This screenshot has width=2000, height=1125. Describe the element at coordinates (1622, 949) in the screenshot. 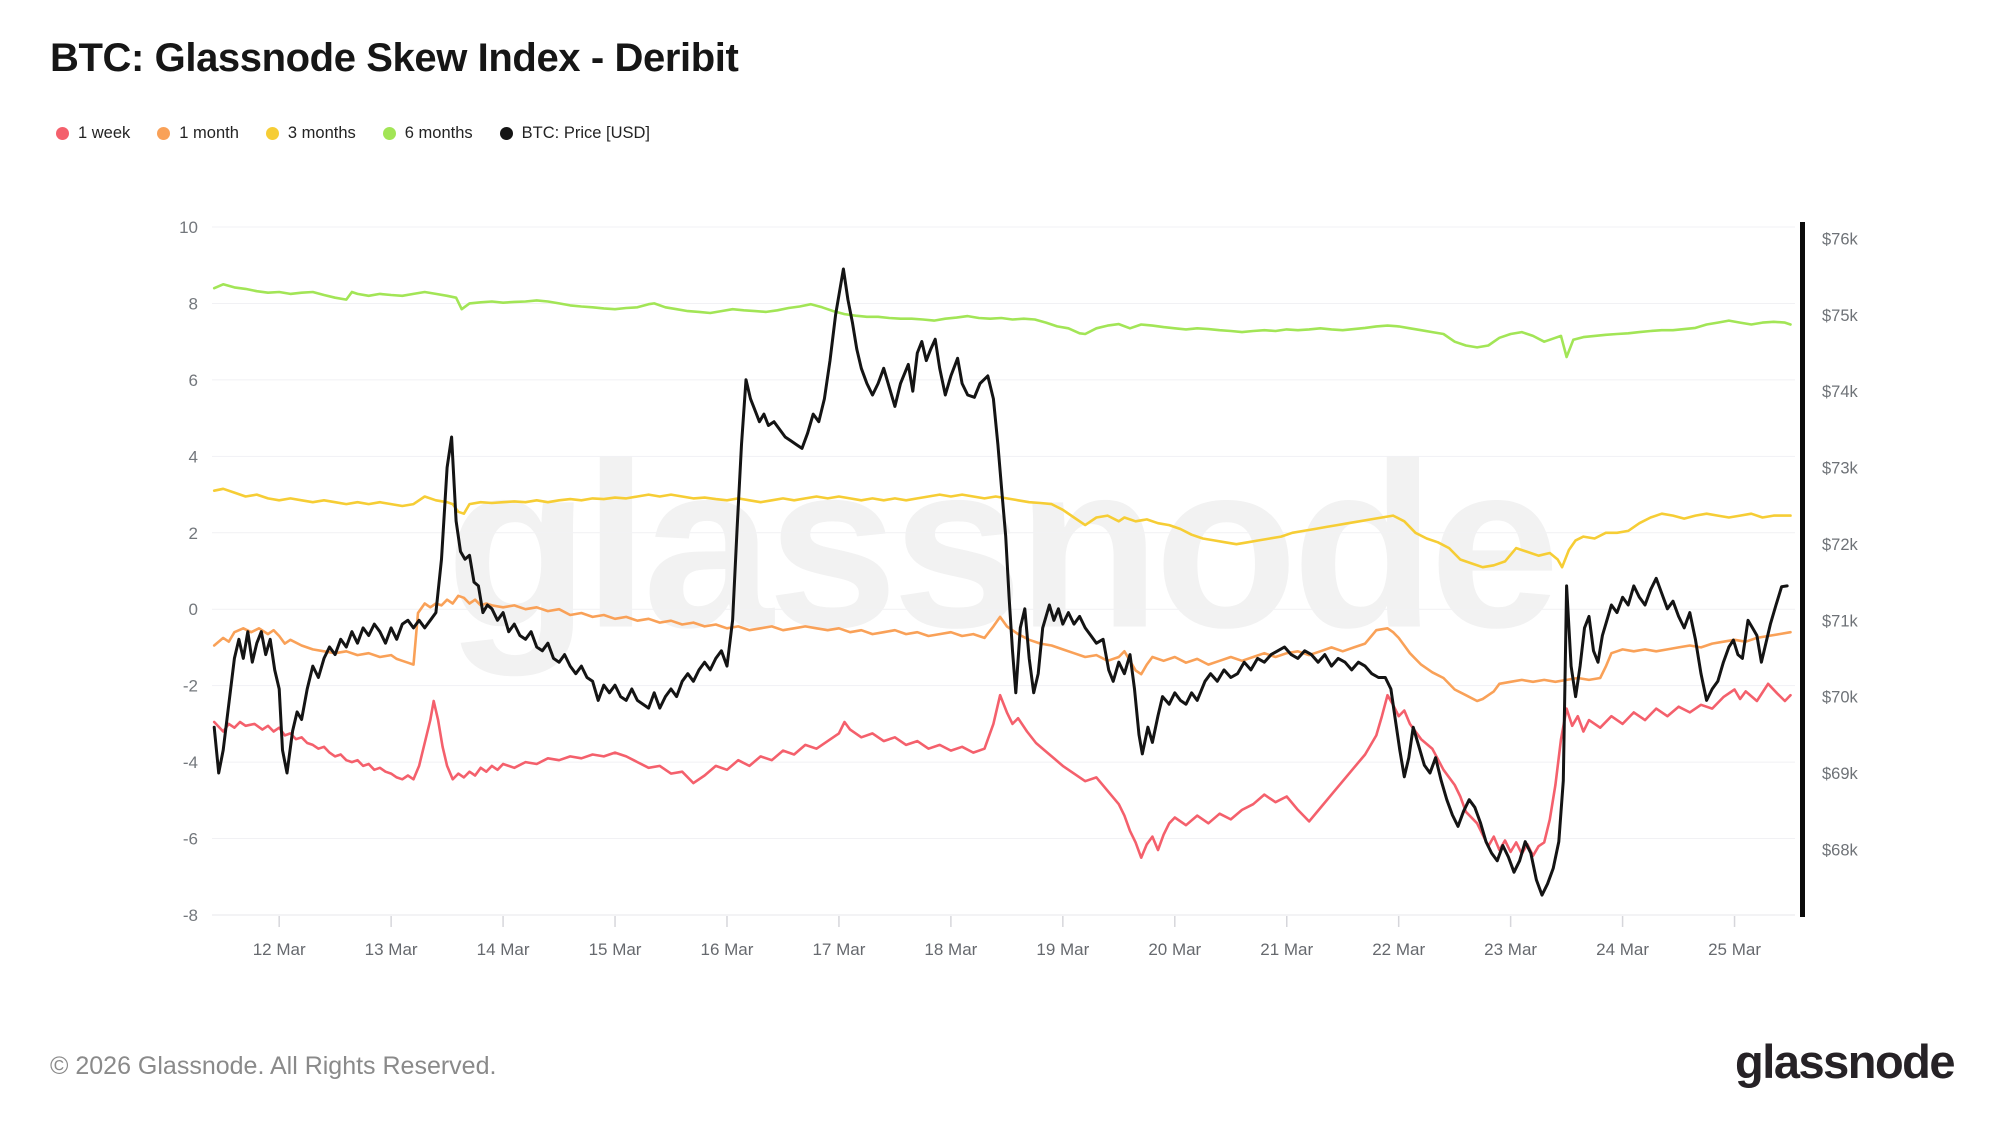

I see `date-label: 24 Mar` at that location.